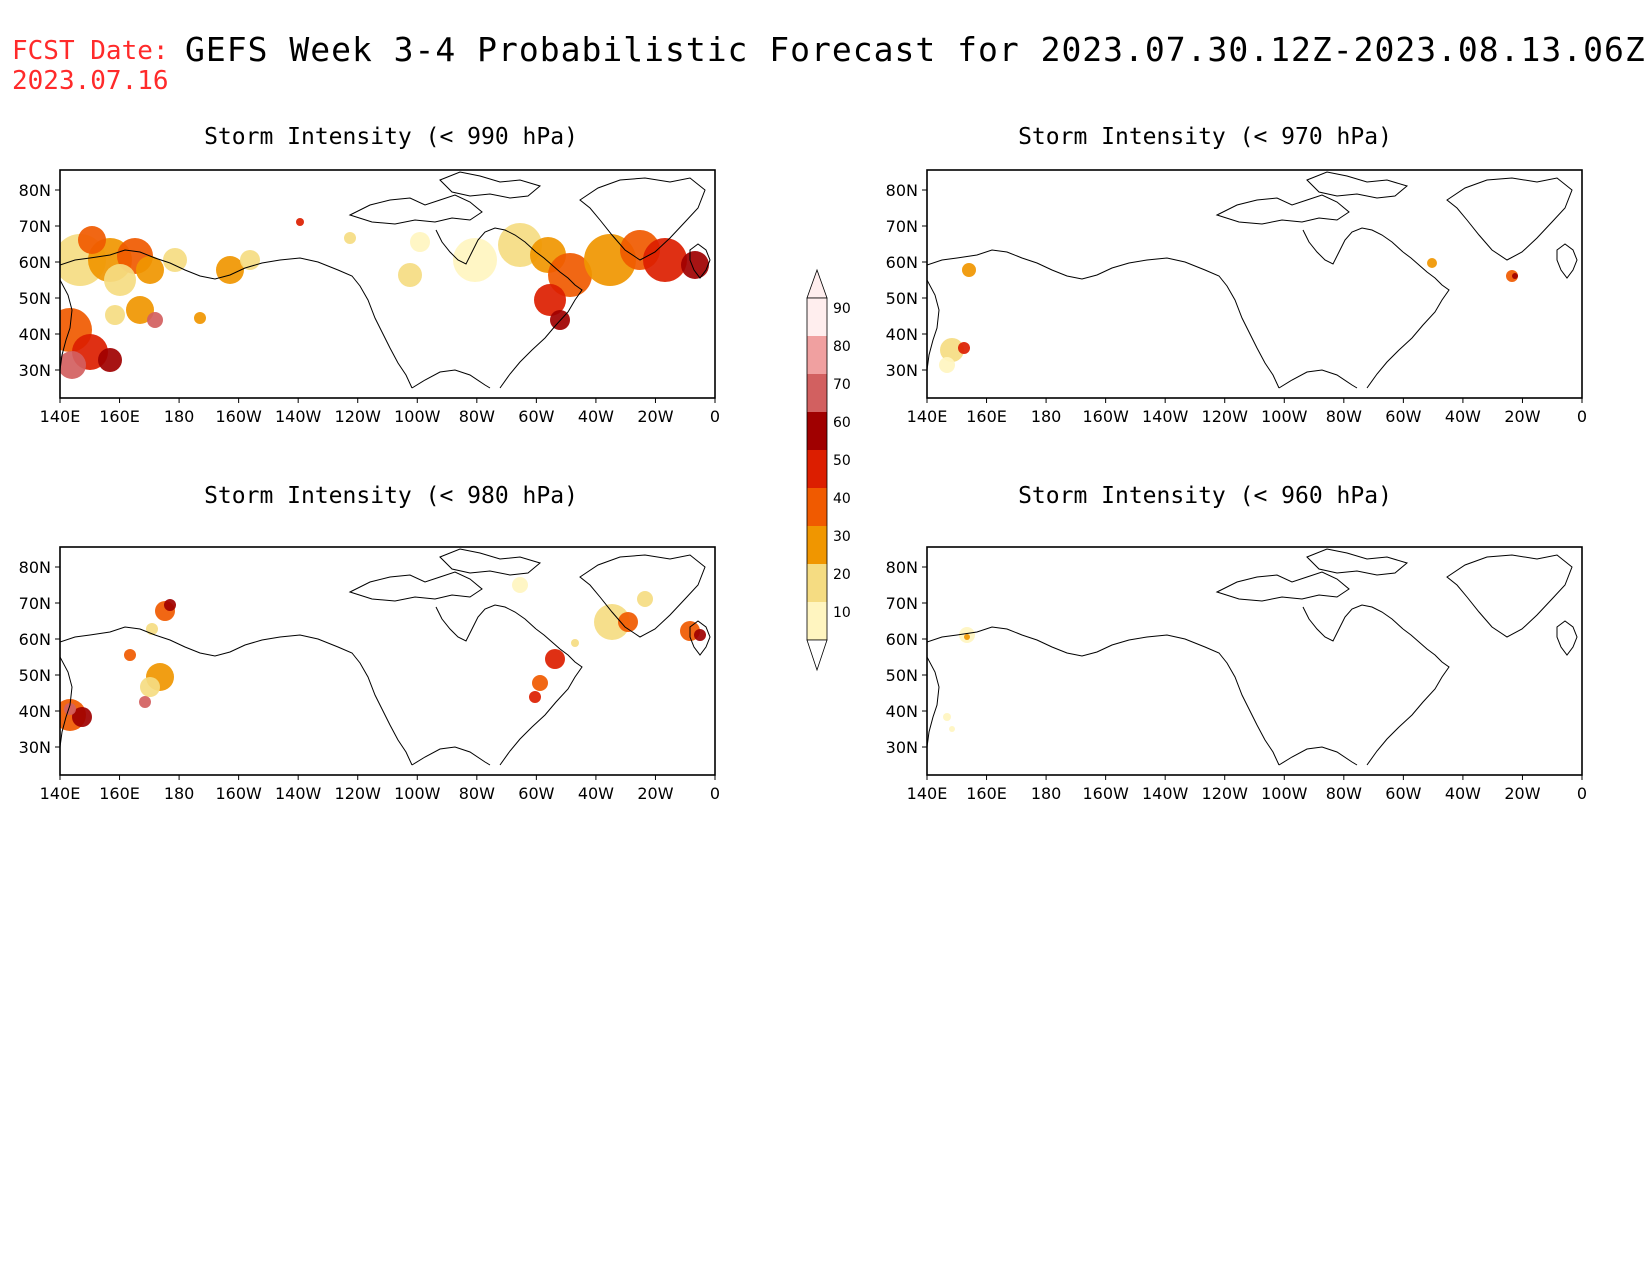 The image size is (1650, 1275). What do you see at coordinates (1225, 793) in the screenshot?
I see `x-tick-label: 120W` at bounding box center [1225, 793].